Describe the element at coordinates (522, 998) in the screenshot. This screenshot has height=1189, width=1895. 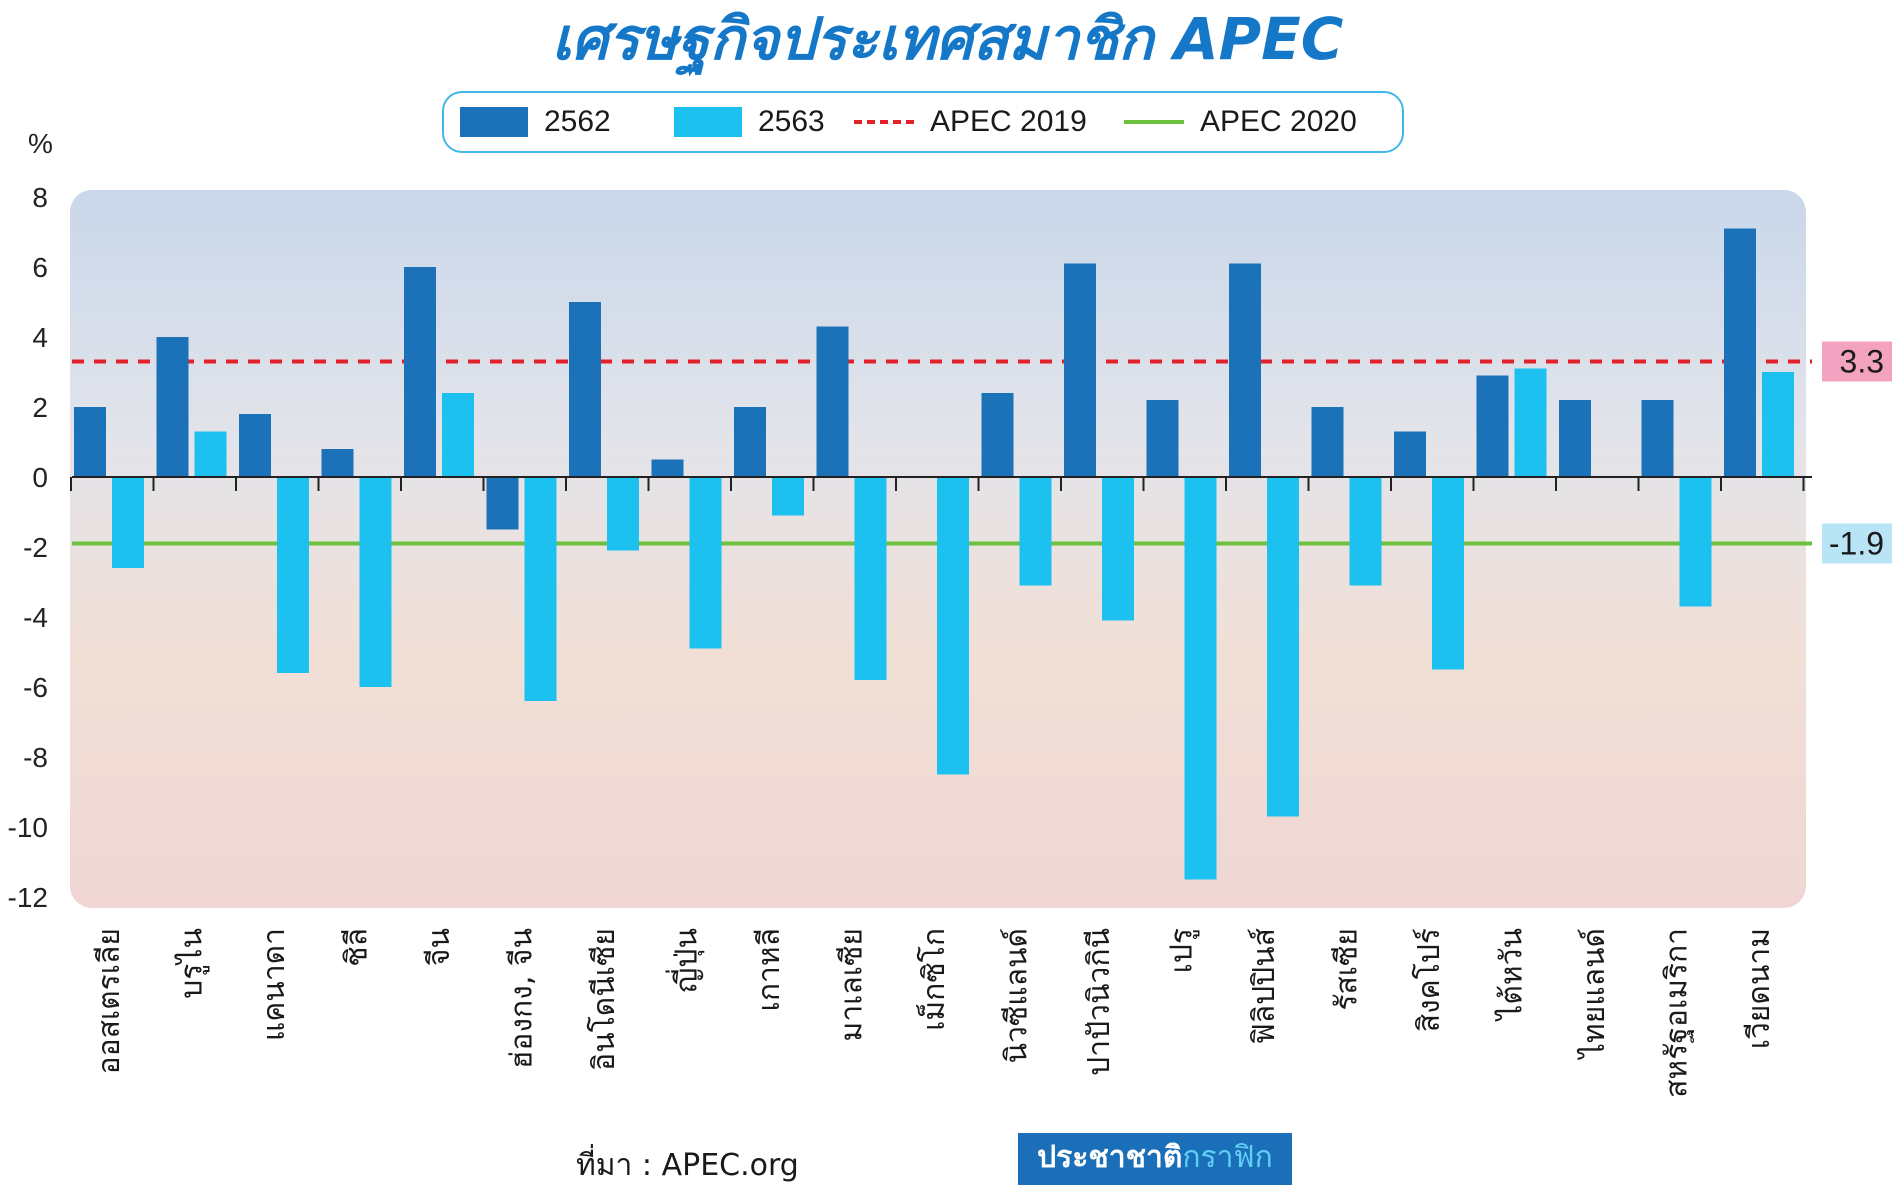
I see `x-tick-label: ฮ่องกง, จีน` at that location.